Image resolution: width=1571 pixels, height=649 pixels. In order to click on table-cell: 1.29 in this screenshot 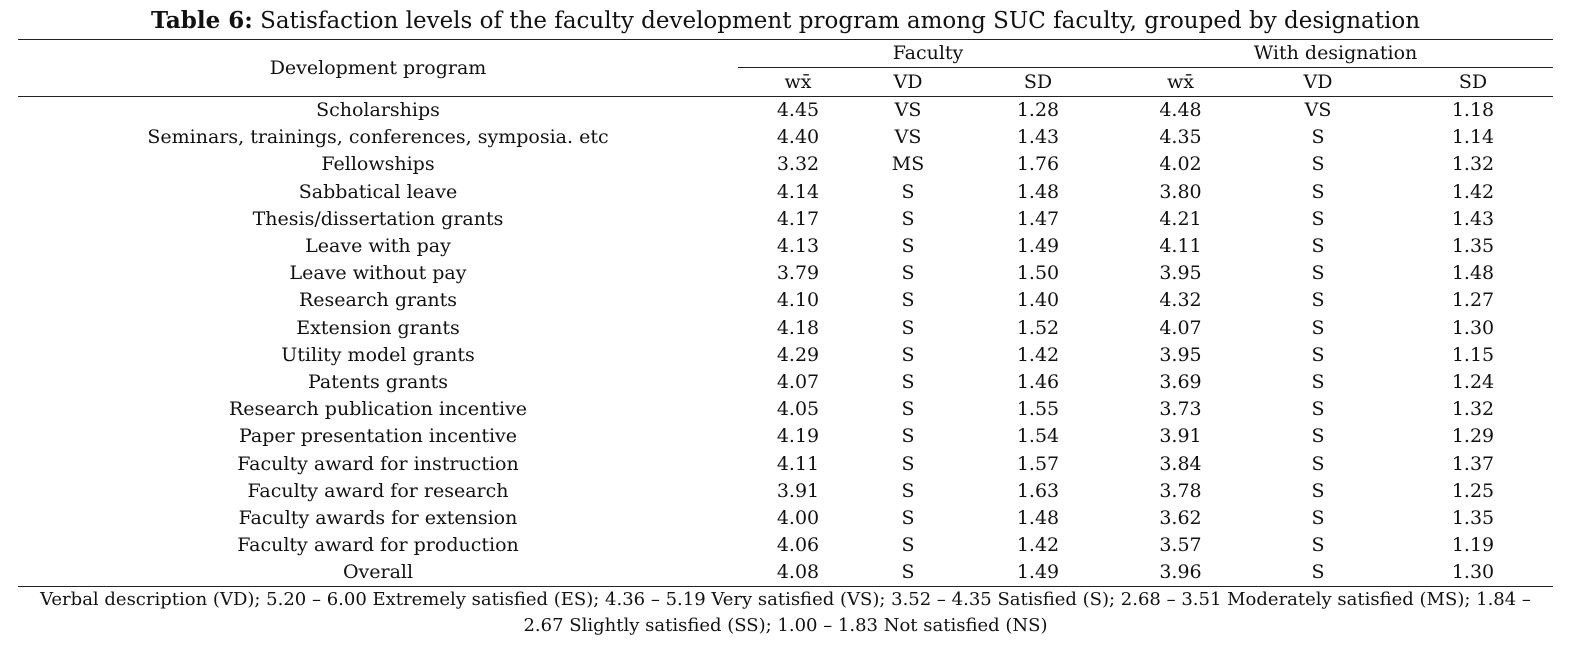, I will do `click(1473, 436)`.